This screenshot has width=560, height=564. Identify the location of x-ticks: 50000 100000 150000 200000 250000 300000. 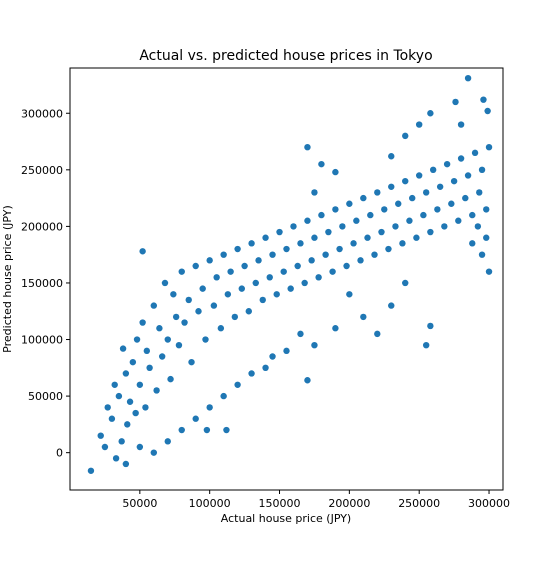
(316, 500).